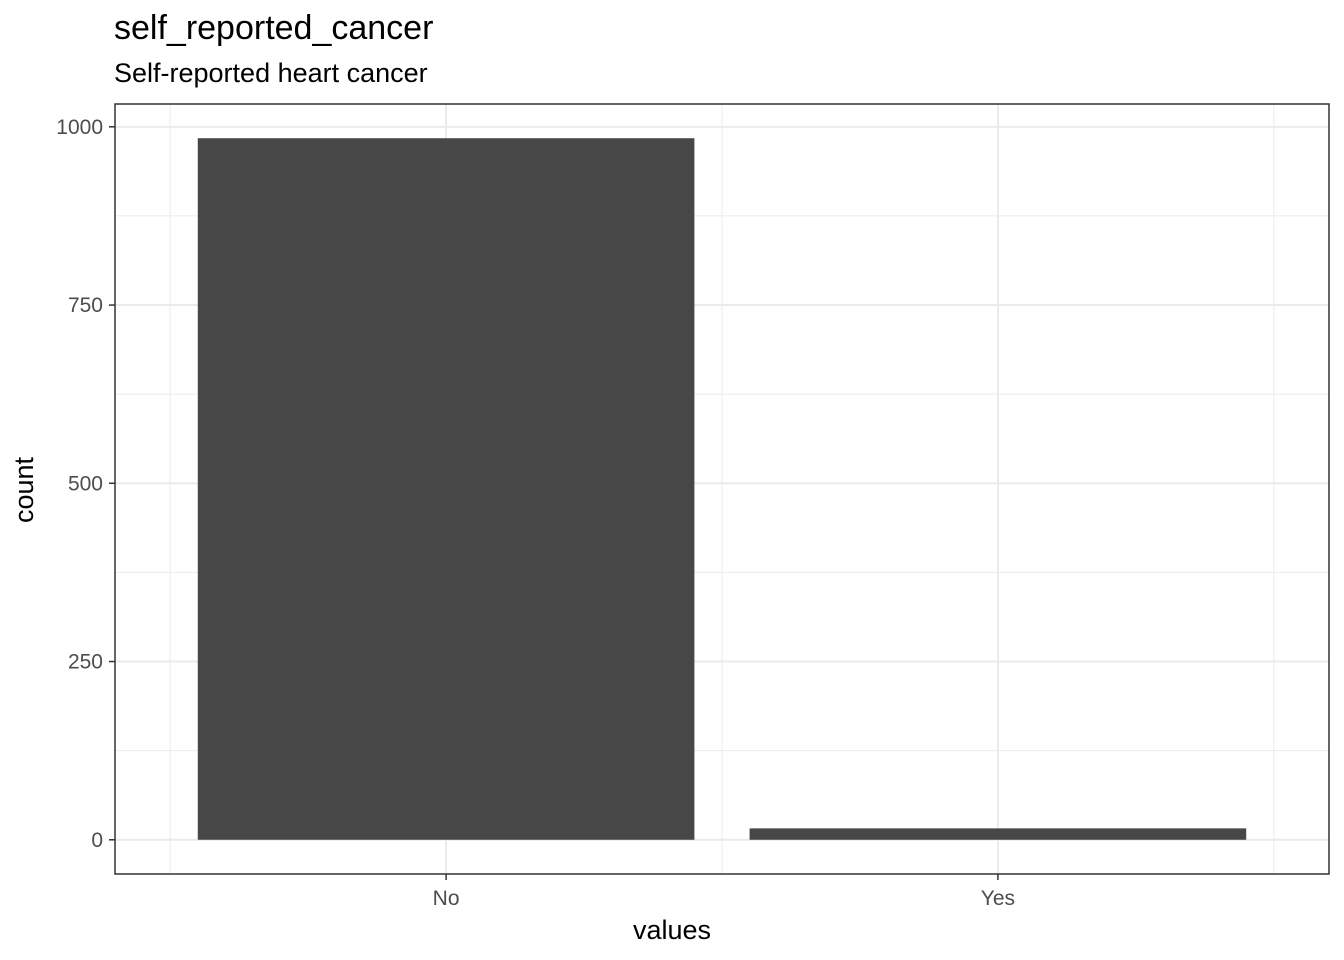  Describe the element at coordinates (97, 840) in the screenshot. I see `y-tick-label: 0` at that location.